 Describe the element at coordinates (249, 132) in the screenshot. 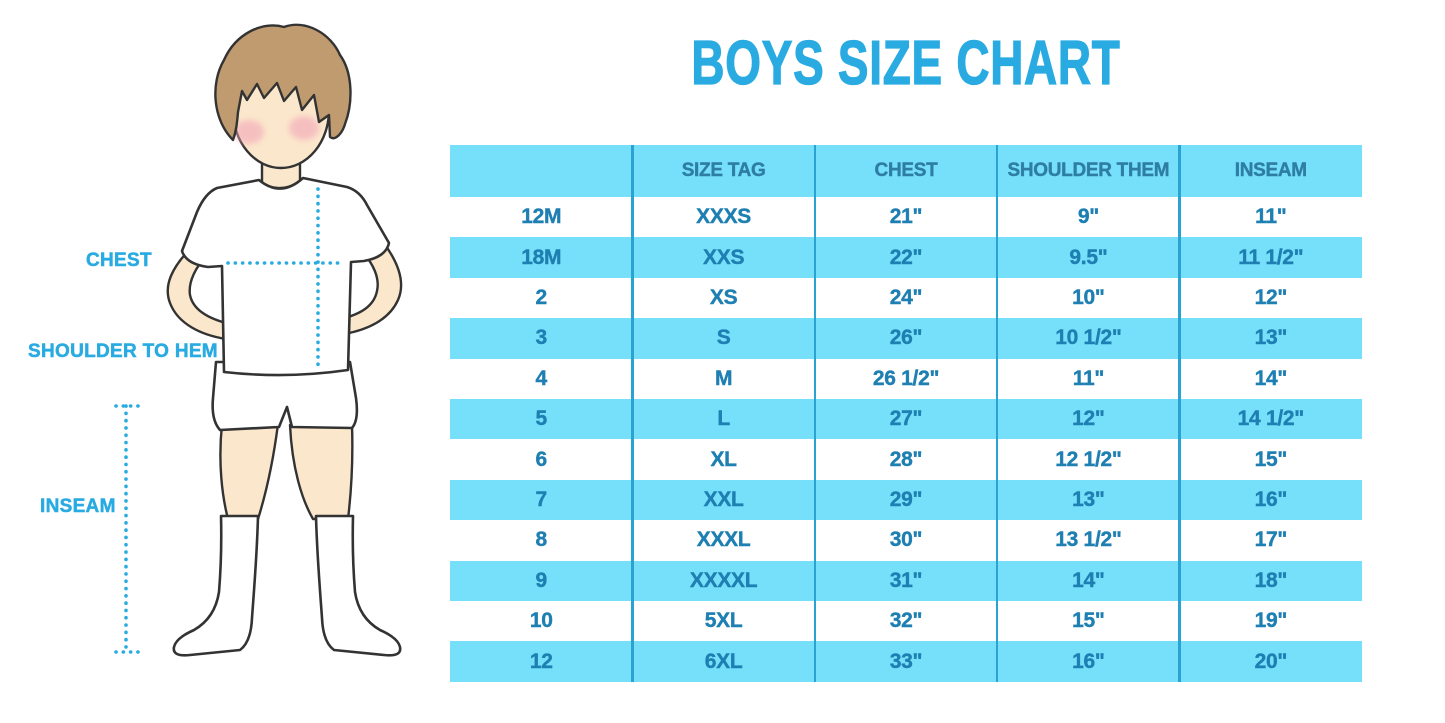

I see `blush-left-cheek` at that location.